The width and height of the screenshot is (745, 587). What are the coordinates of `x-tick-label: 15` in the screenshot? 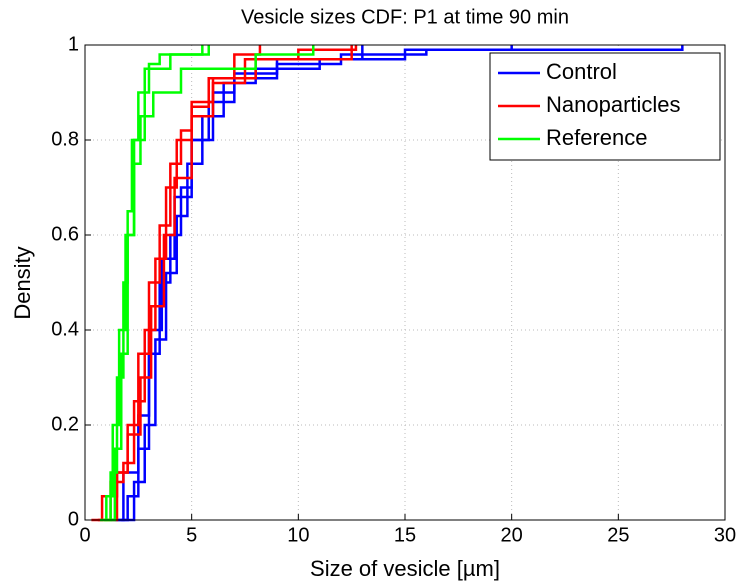 It's located at (405, 535).